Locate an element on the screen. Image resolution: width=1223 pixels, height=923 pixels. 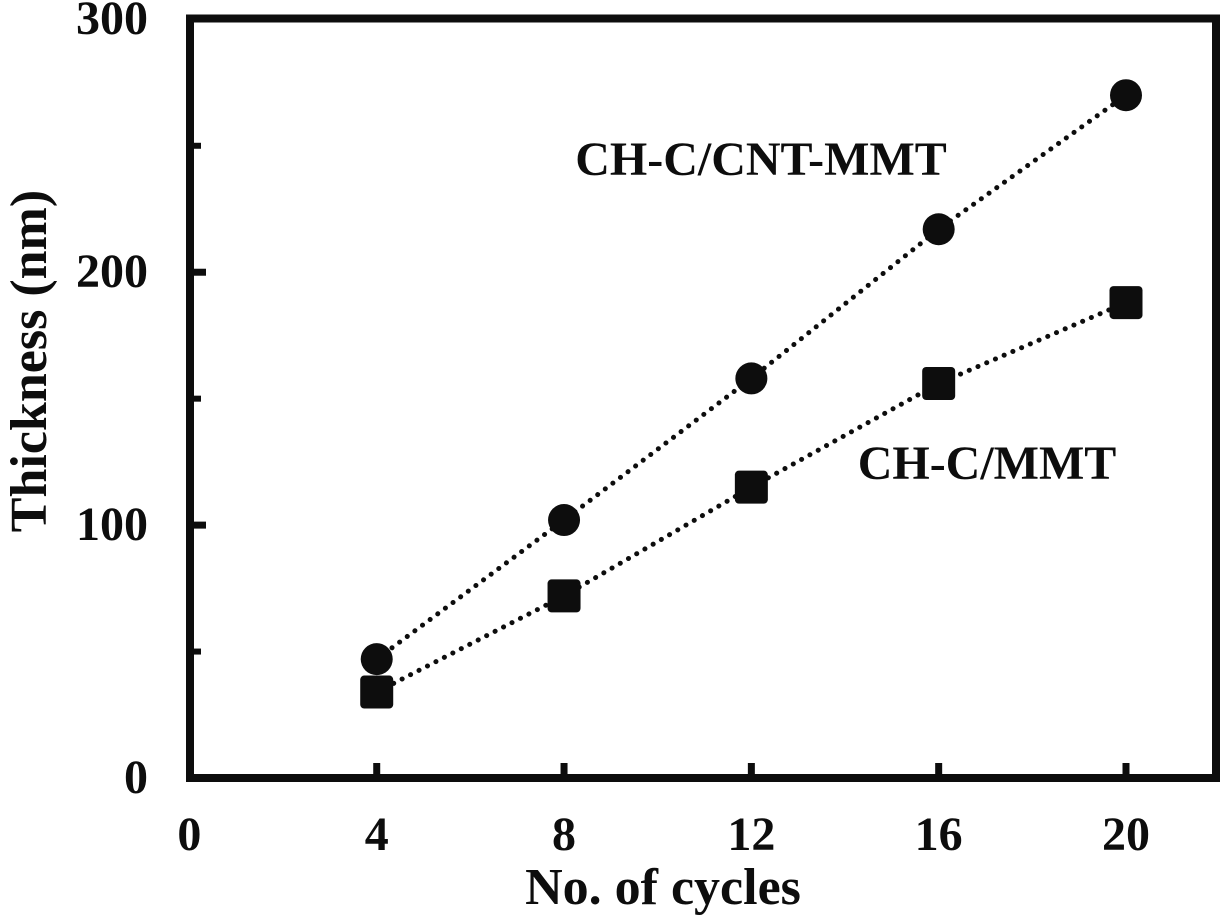
x-tick-label-16: 16 is located at coordinates (938, 834).